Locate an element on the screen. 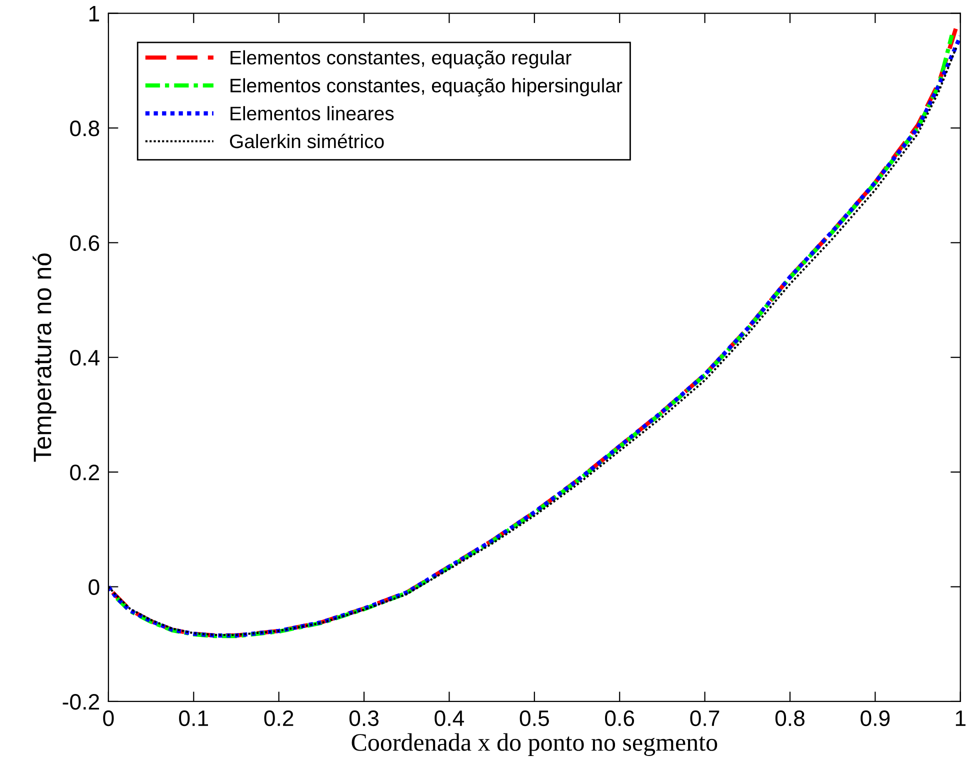 The image size is (977, 782). legend-label: Elementos lineares is located at coordinates (312, 113).